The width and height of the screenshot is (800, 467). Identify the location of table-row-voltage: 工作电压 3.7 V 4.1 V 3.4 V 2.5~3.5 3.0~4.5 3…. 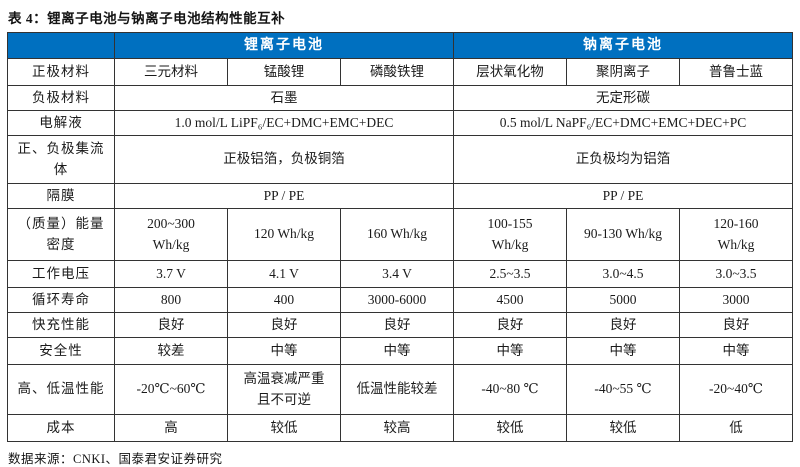
(400, 274).